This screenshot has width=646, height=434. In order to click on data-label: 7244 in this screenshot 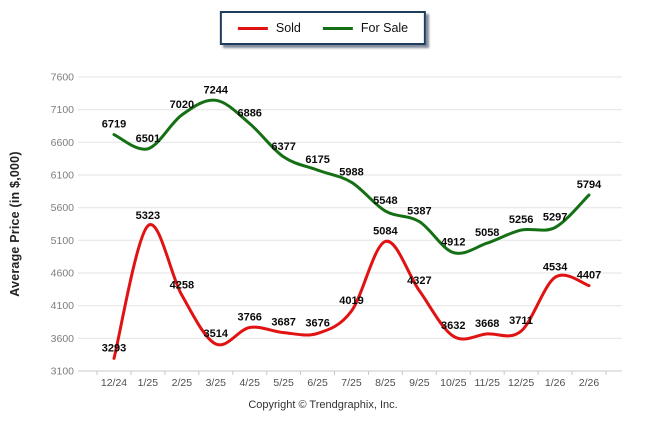, I will do `click(216, 90)`.